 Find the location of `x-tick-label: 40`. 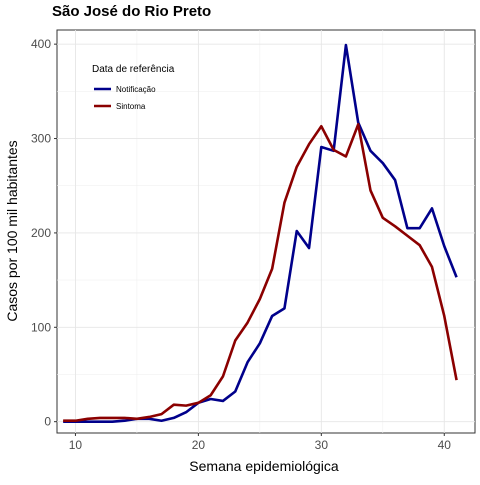

x-tick-label: 40 is located at coordinates (445, 445).